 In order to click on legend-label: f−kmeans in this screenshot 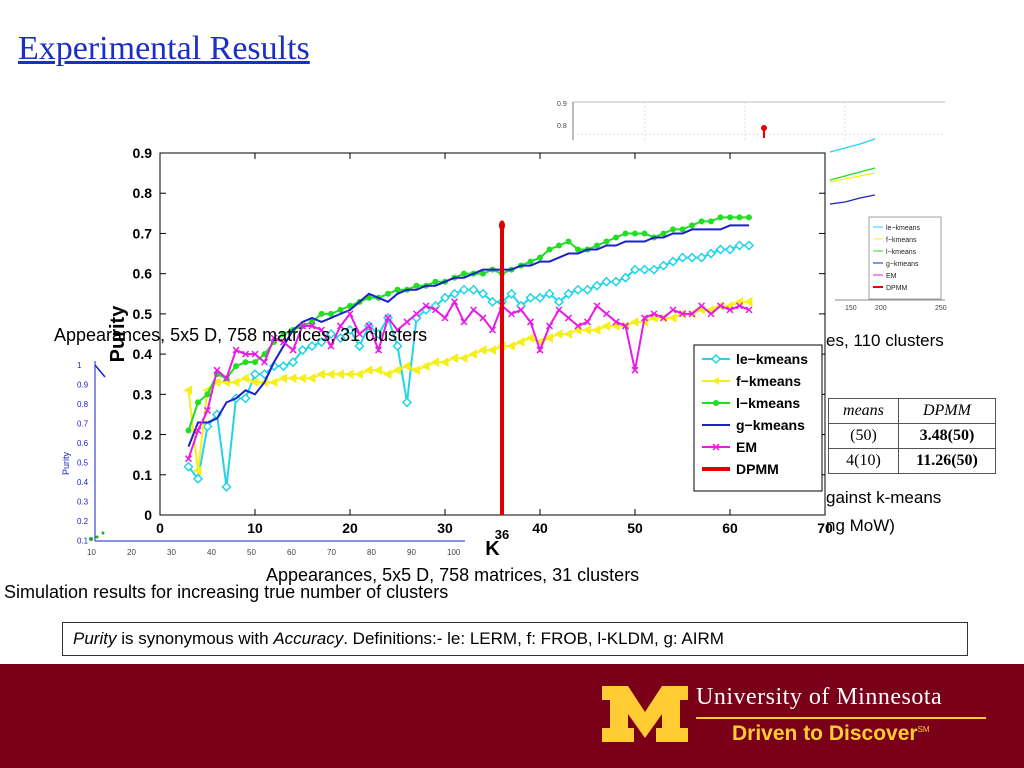, I will do `click(768, 381)`.